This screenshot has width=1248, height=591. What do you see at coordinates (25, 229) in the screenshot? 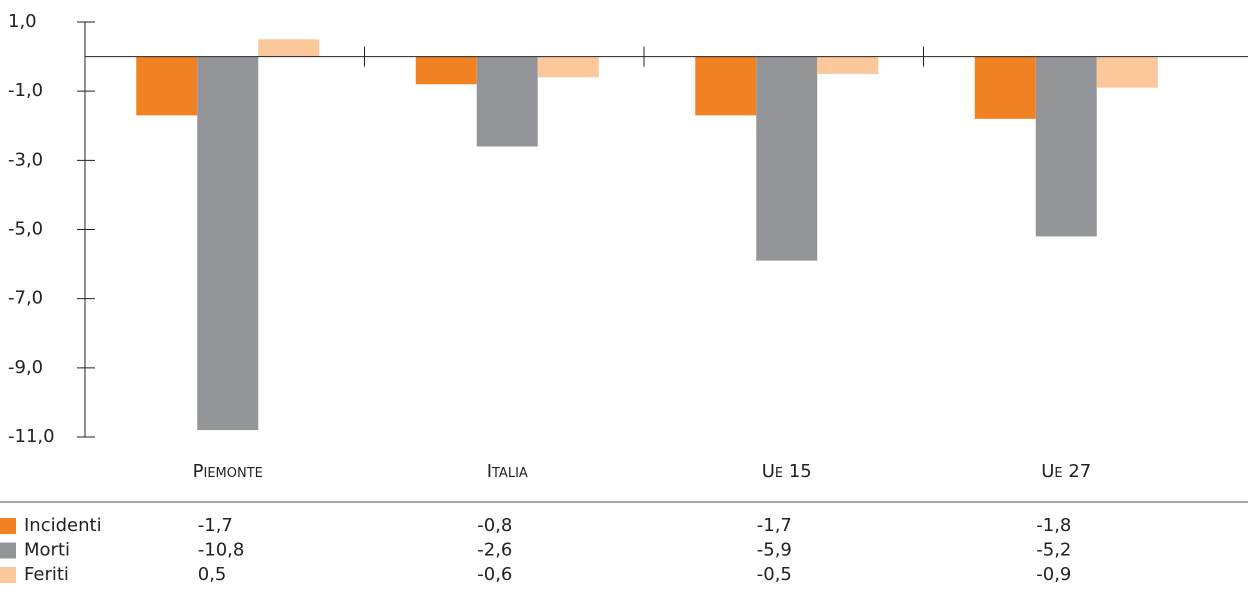
I see `y-tick-label: -5,0` at bounding box center [25, 229].